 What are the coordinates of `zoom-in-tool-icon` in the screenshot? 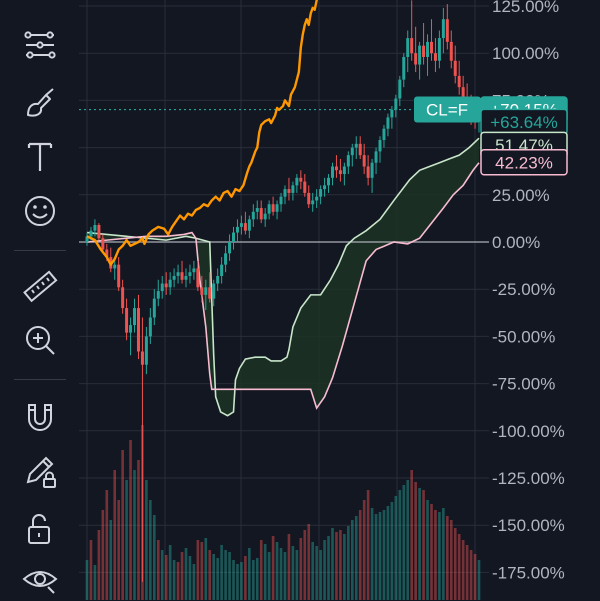 It's located at (40, 340).